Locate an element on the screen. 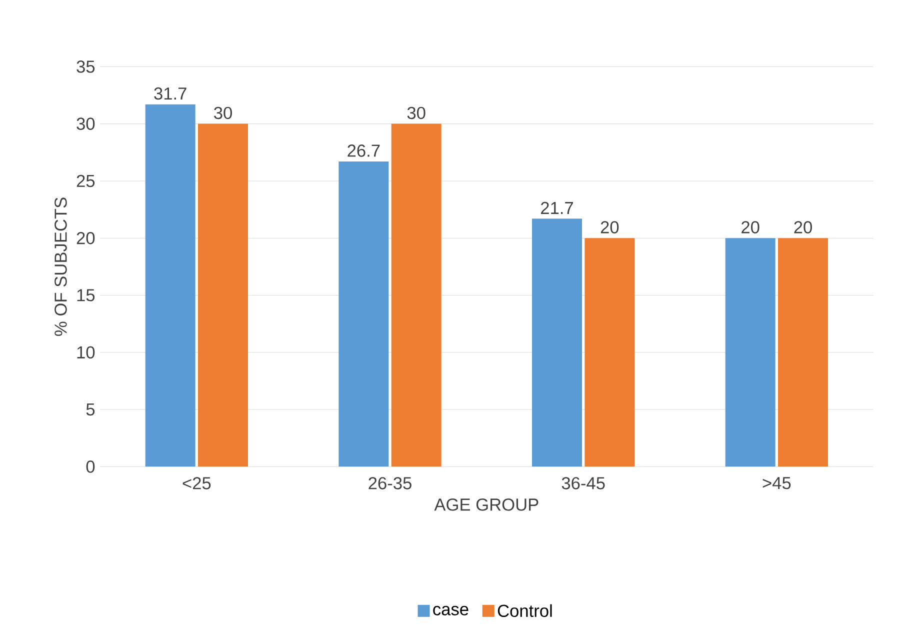 This screenshot has height=640, width=917. data-label: 31.7 is located at coordinates (170, 93).